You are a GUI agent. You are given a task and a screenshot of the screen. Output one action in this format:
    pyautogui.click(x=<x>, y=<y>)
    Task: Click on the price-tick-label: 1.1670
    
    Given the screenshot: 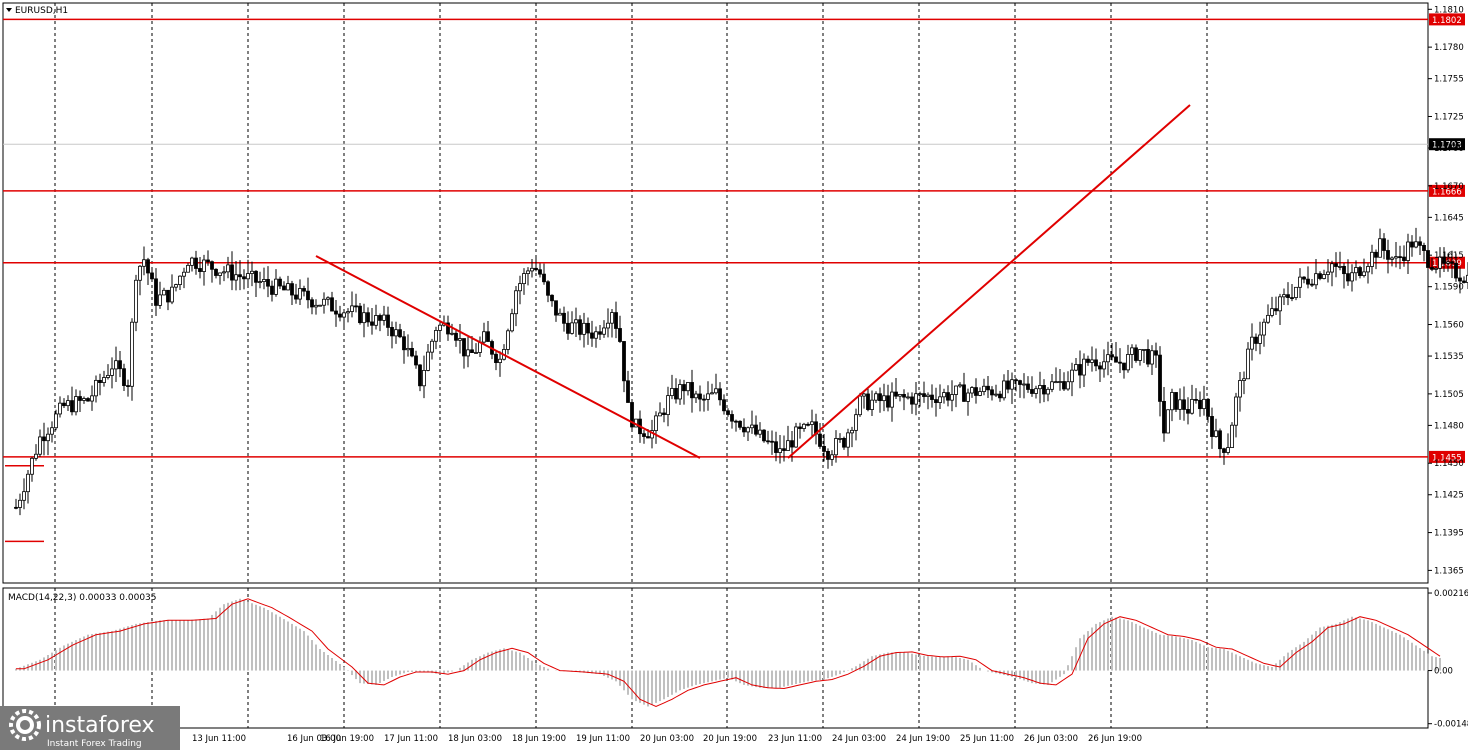 What is the action you would take?
    pyautogui.click(x=1449, y=187)
    